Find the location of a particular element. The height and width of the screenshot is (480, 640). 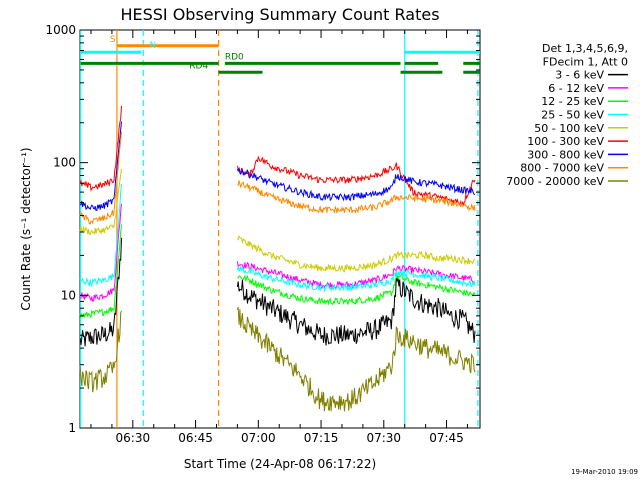

x-tick-label: 07:30 is located at coordinates (383, 438).